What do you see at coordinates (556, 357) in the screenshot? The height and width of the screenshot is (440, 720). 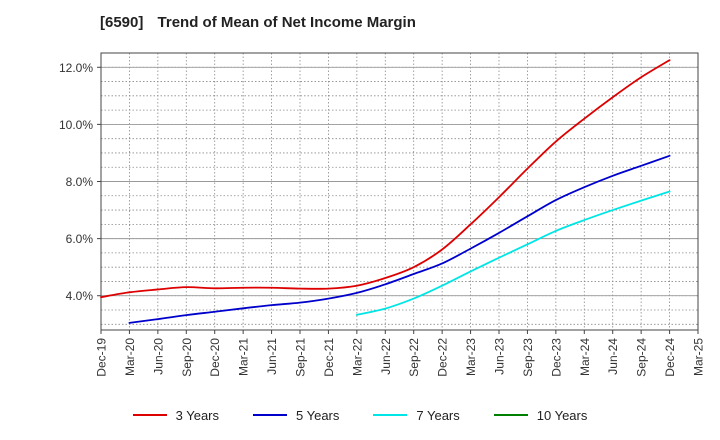 I see `x-tick-label: Dec-23` at bounding box center [556, 357].